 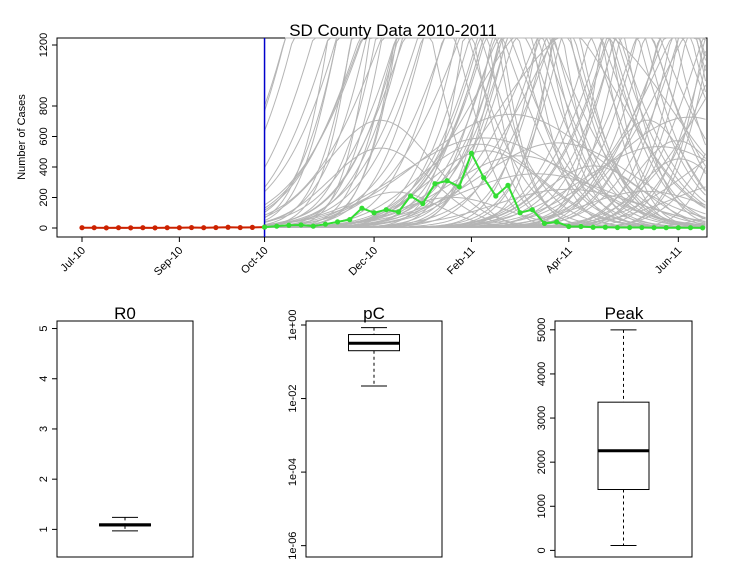 I want to click on x-tick-label: Sep-10, so click(x=169, y=262).